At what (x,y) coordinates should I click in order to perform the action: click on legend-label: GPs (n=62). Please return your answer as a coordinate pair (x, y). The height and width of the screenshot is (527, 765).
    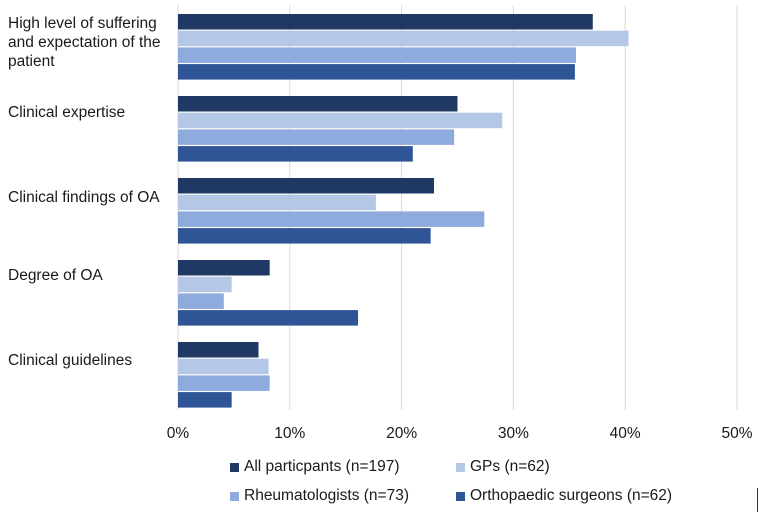
    Looking at the image, I should click on (510, 466).